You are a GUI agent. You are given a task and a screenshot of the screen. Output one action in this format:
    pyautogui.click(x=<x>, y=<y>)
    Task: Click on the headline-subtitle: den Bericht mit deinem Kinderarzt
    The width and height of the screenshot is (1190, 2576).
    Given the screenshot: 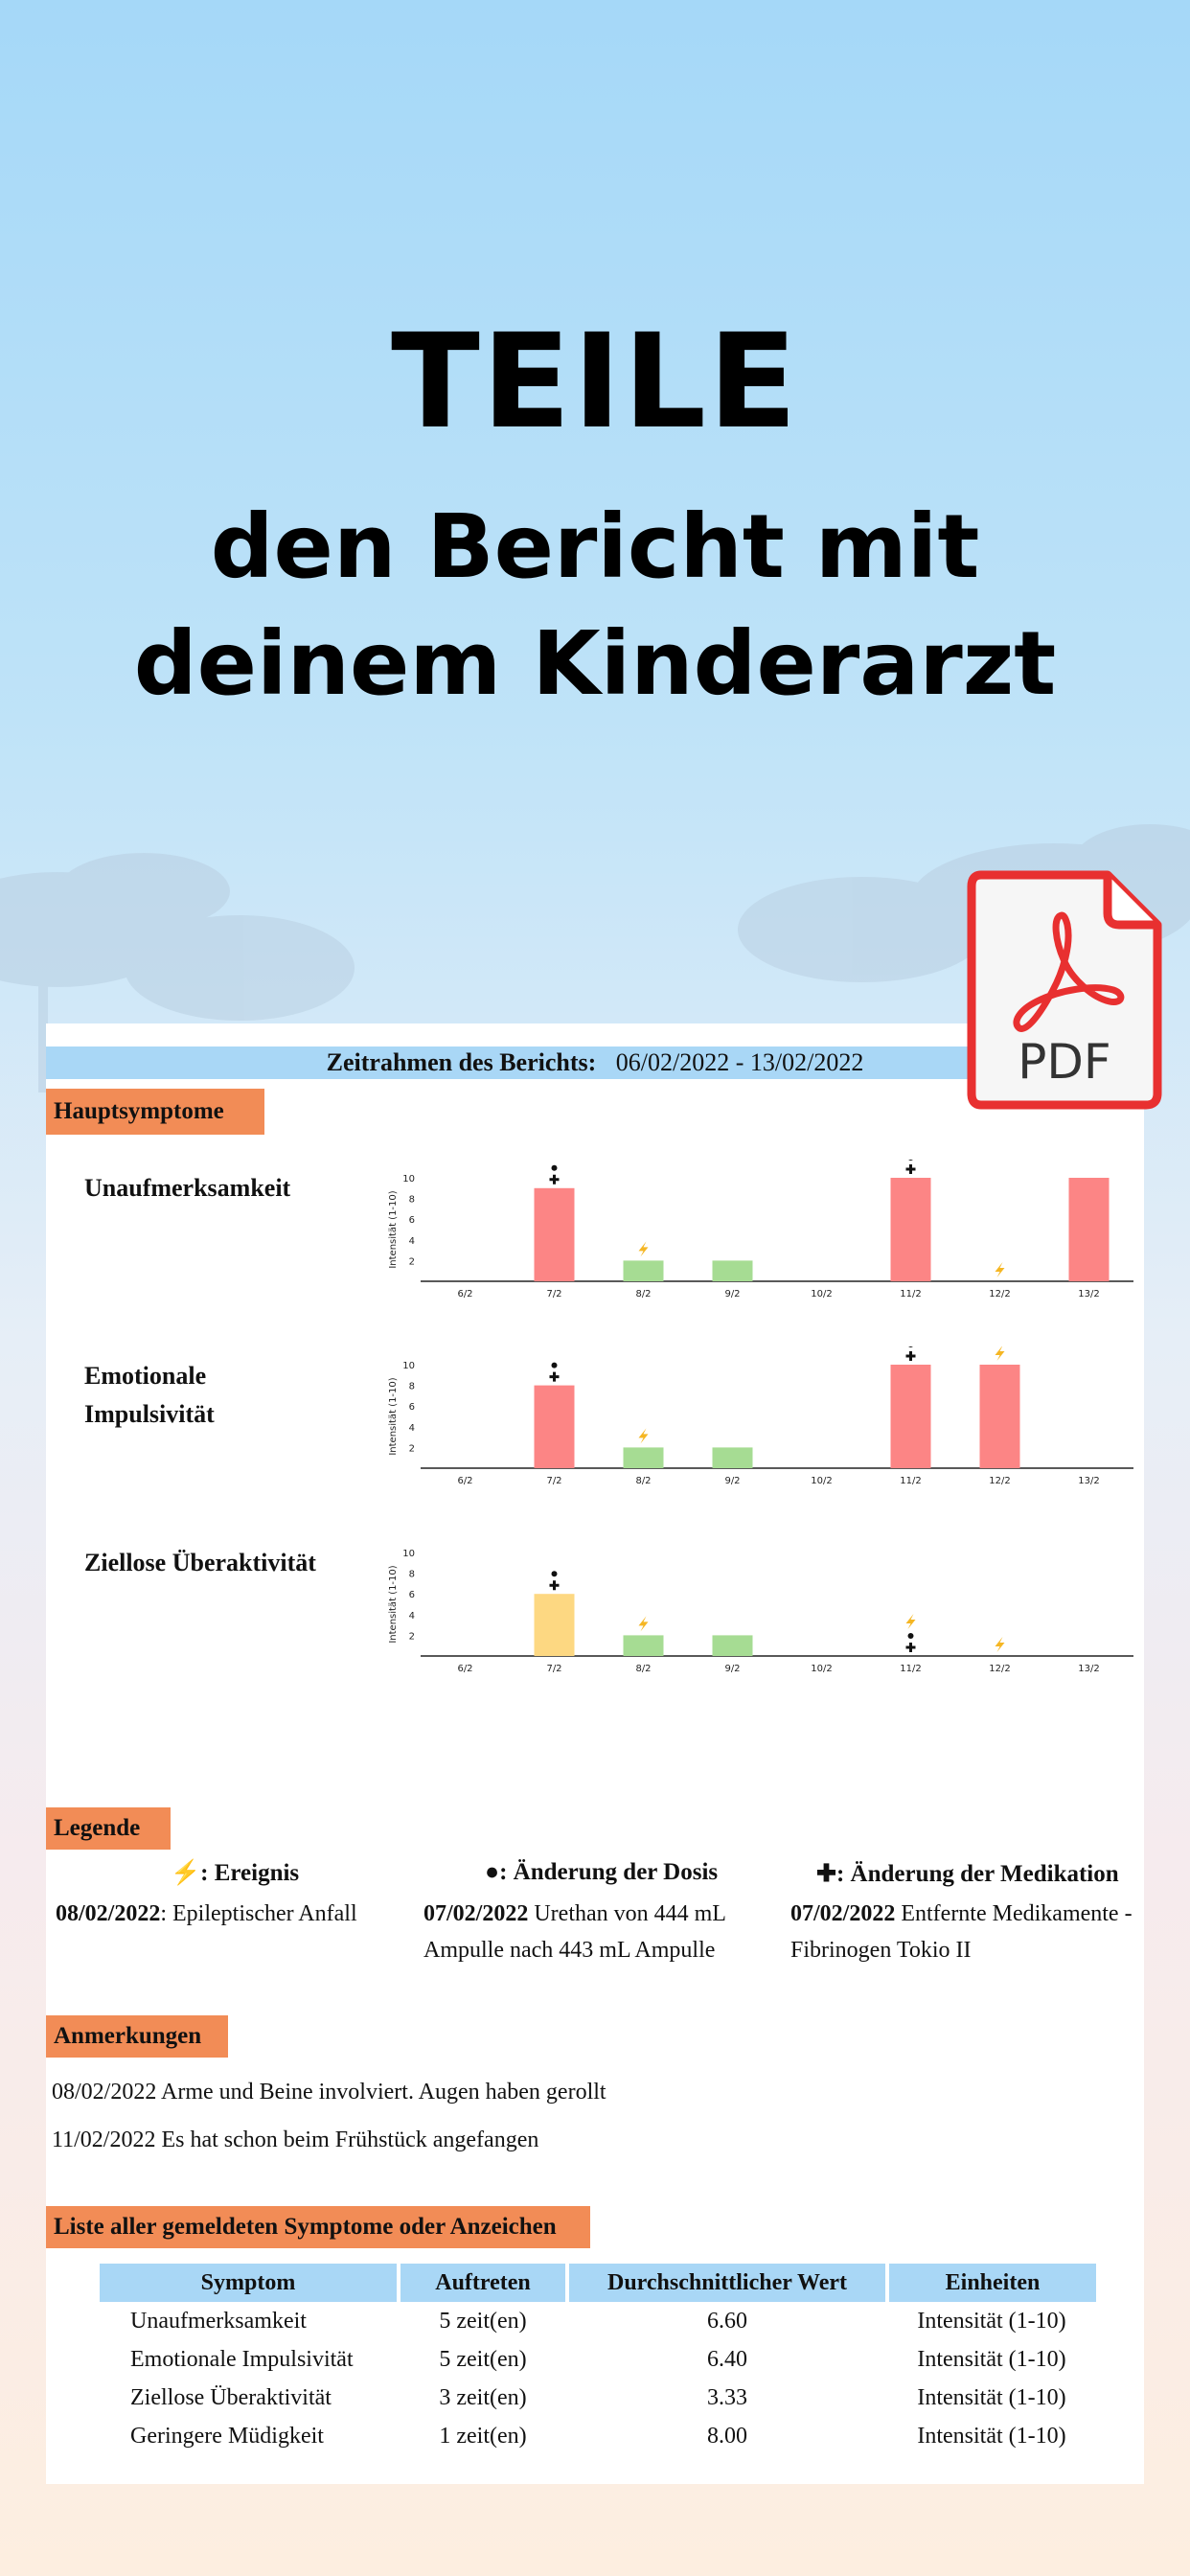 What is the action you would take?
    pyautogui.click(x=595, y=606)
    